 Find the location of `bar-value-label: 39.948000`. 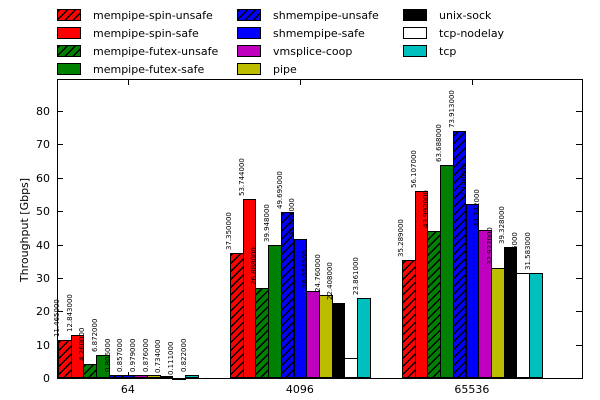

bar-value-label: 39.948000 is located at coordinates (266, 222).